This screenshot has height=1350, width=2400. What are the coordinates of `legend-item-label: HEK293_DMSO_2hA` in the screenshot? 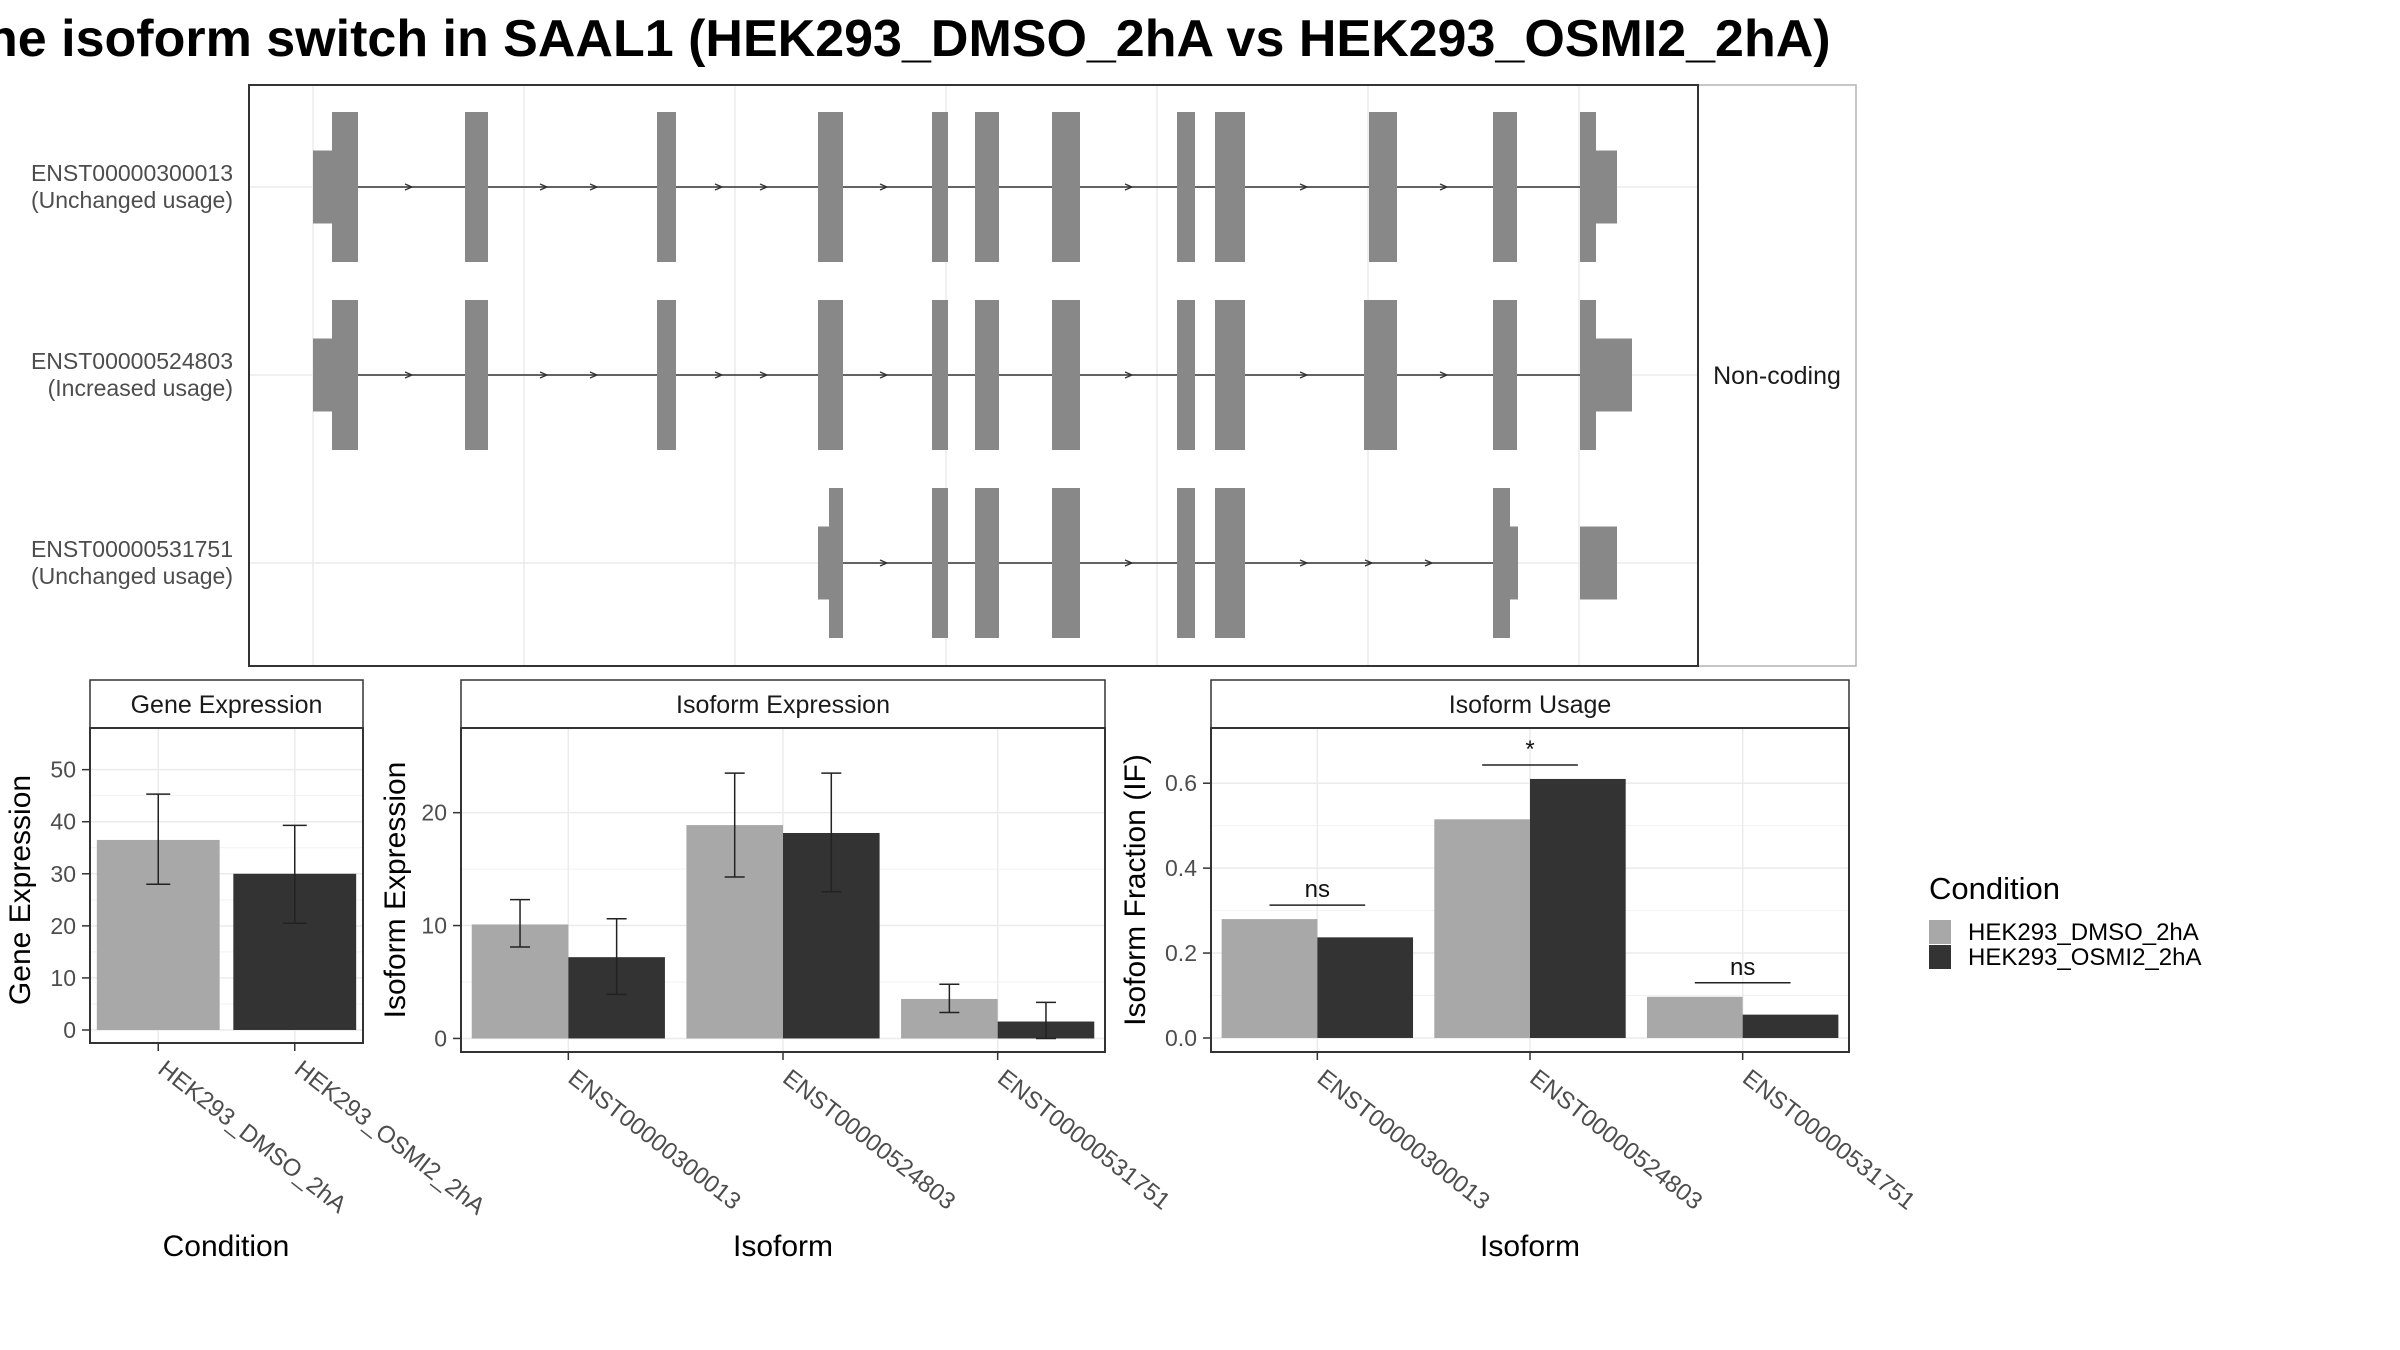 It's located at (2083, 932).